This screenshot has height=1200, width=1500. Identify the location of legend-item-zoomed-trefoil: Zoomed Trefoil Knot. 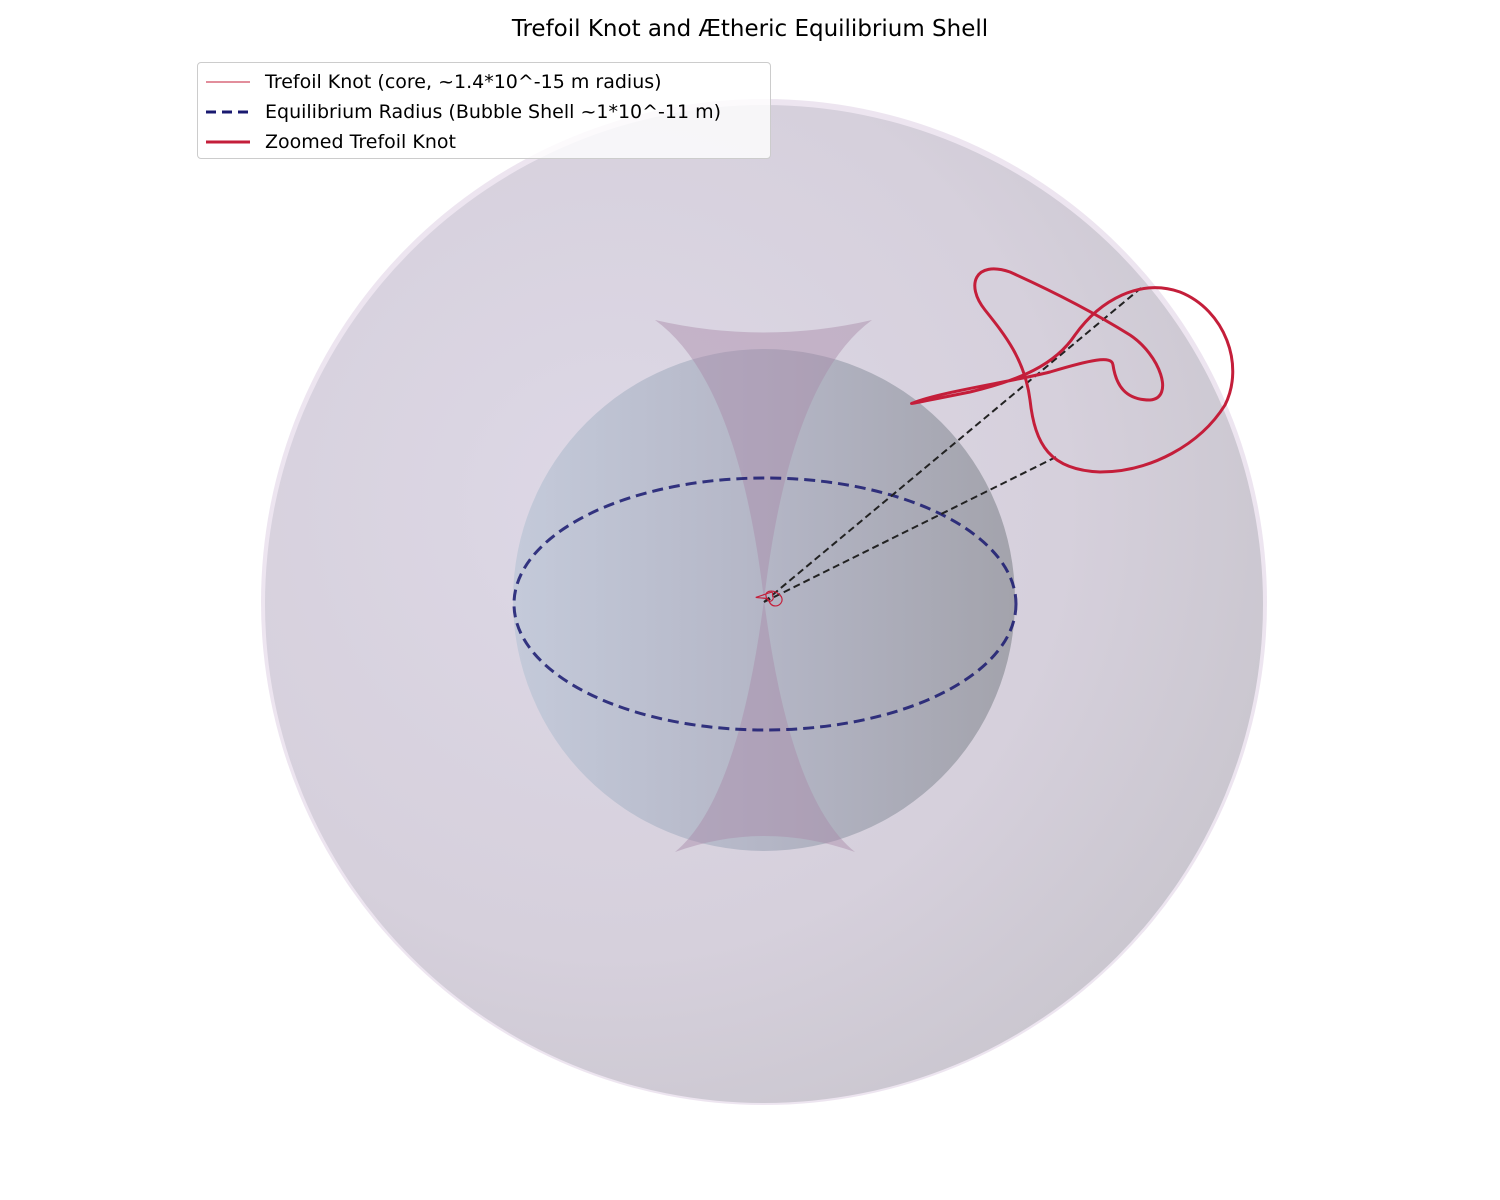
(485, 142).